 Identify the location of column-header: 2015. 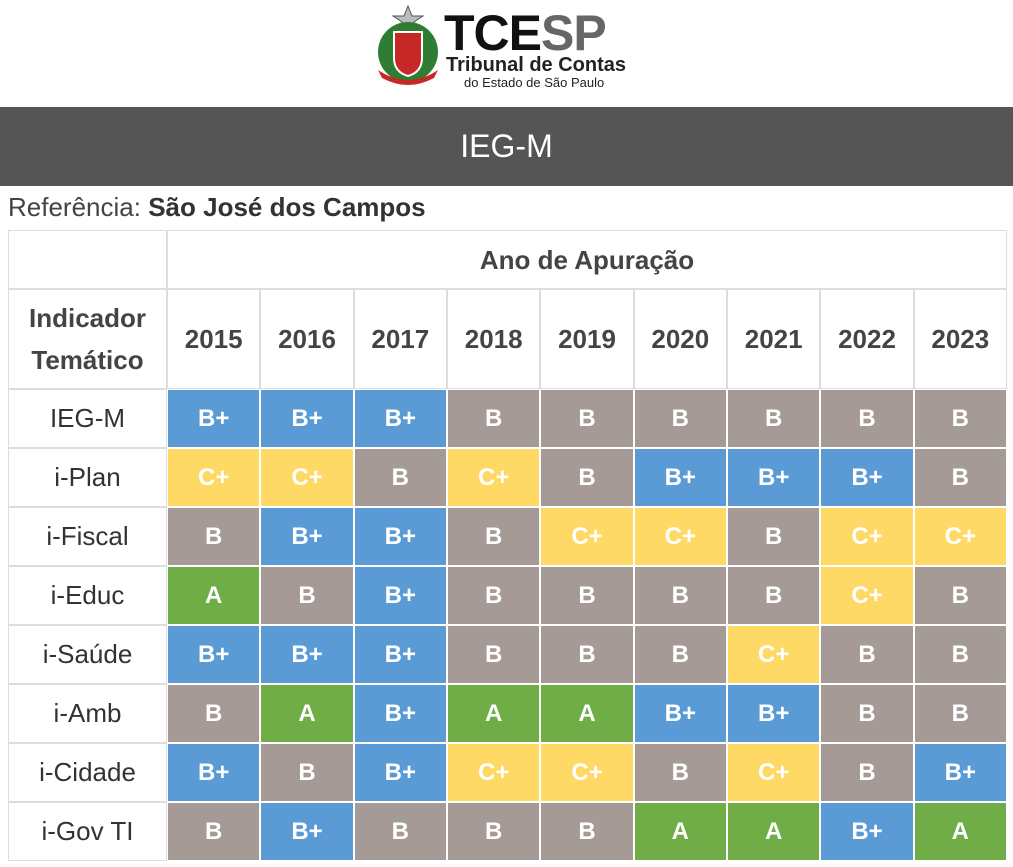
(214, 339).